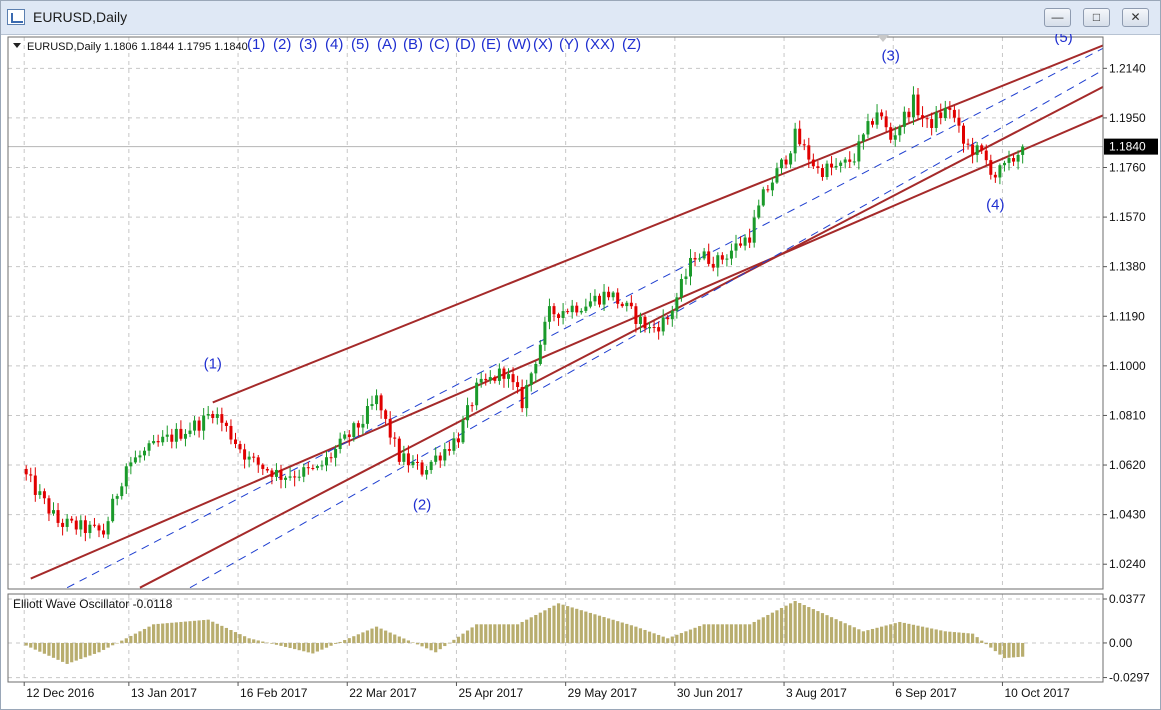  Describe the element at coordinates (603, 693) in the screenshot. I see `x-tick-label: 29 May 2017` at that location.